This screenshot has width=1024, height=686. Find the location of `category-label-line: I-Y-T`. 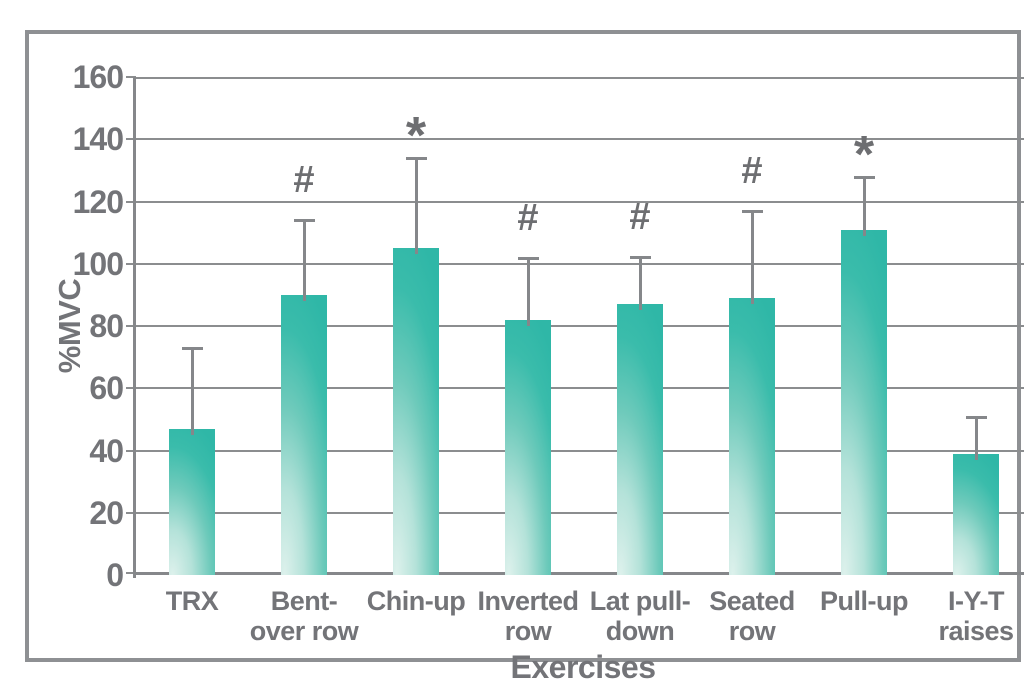

category-label-line: I-Y-T is located at coordinates (976, 601).